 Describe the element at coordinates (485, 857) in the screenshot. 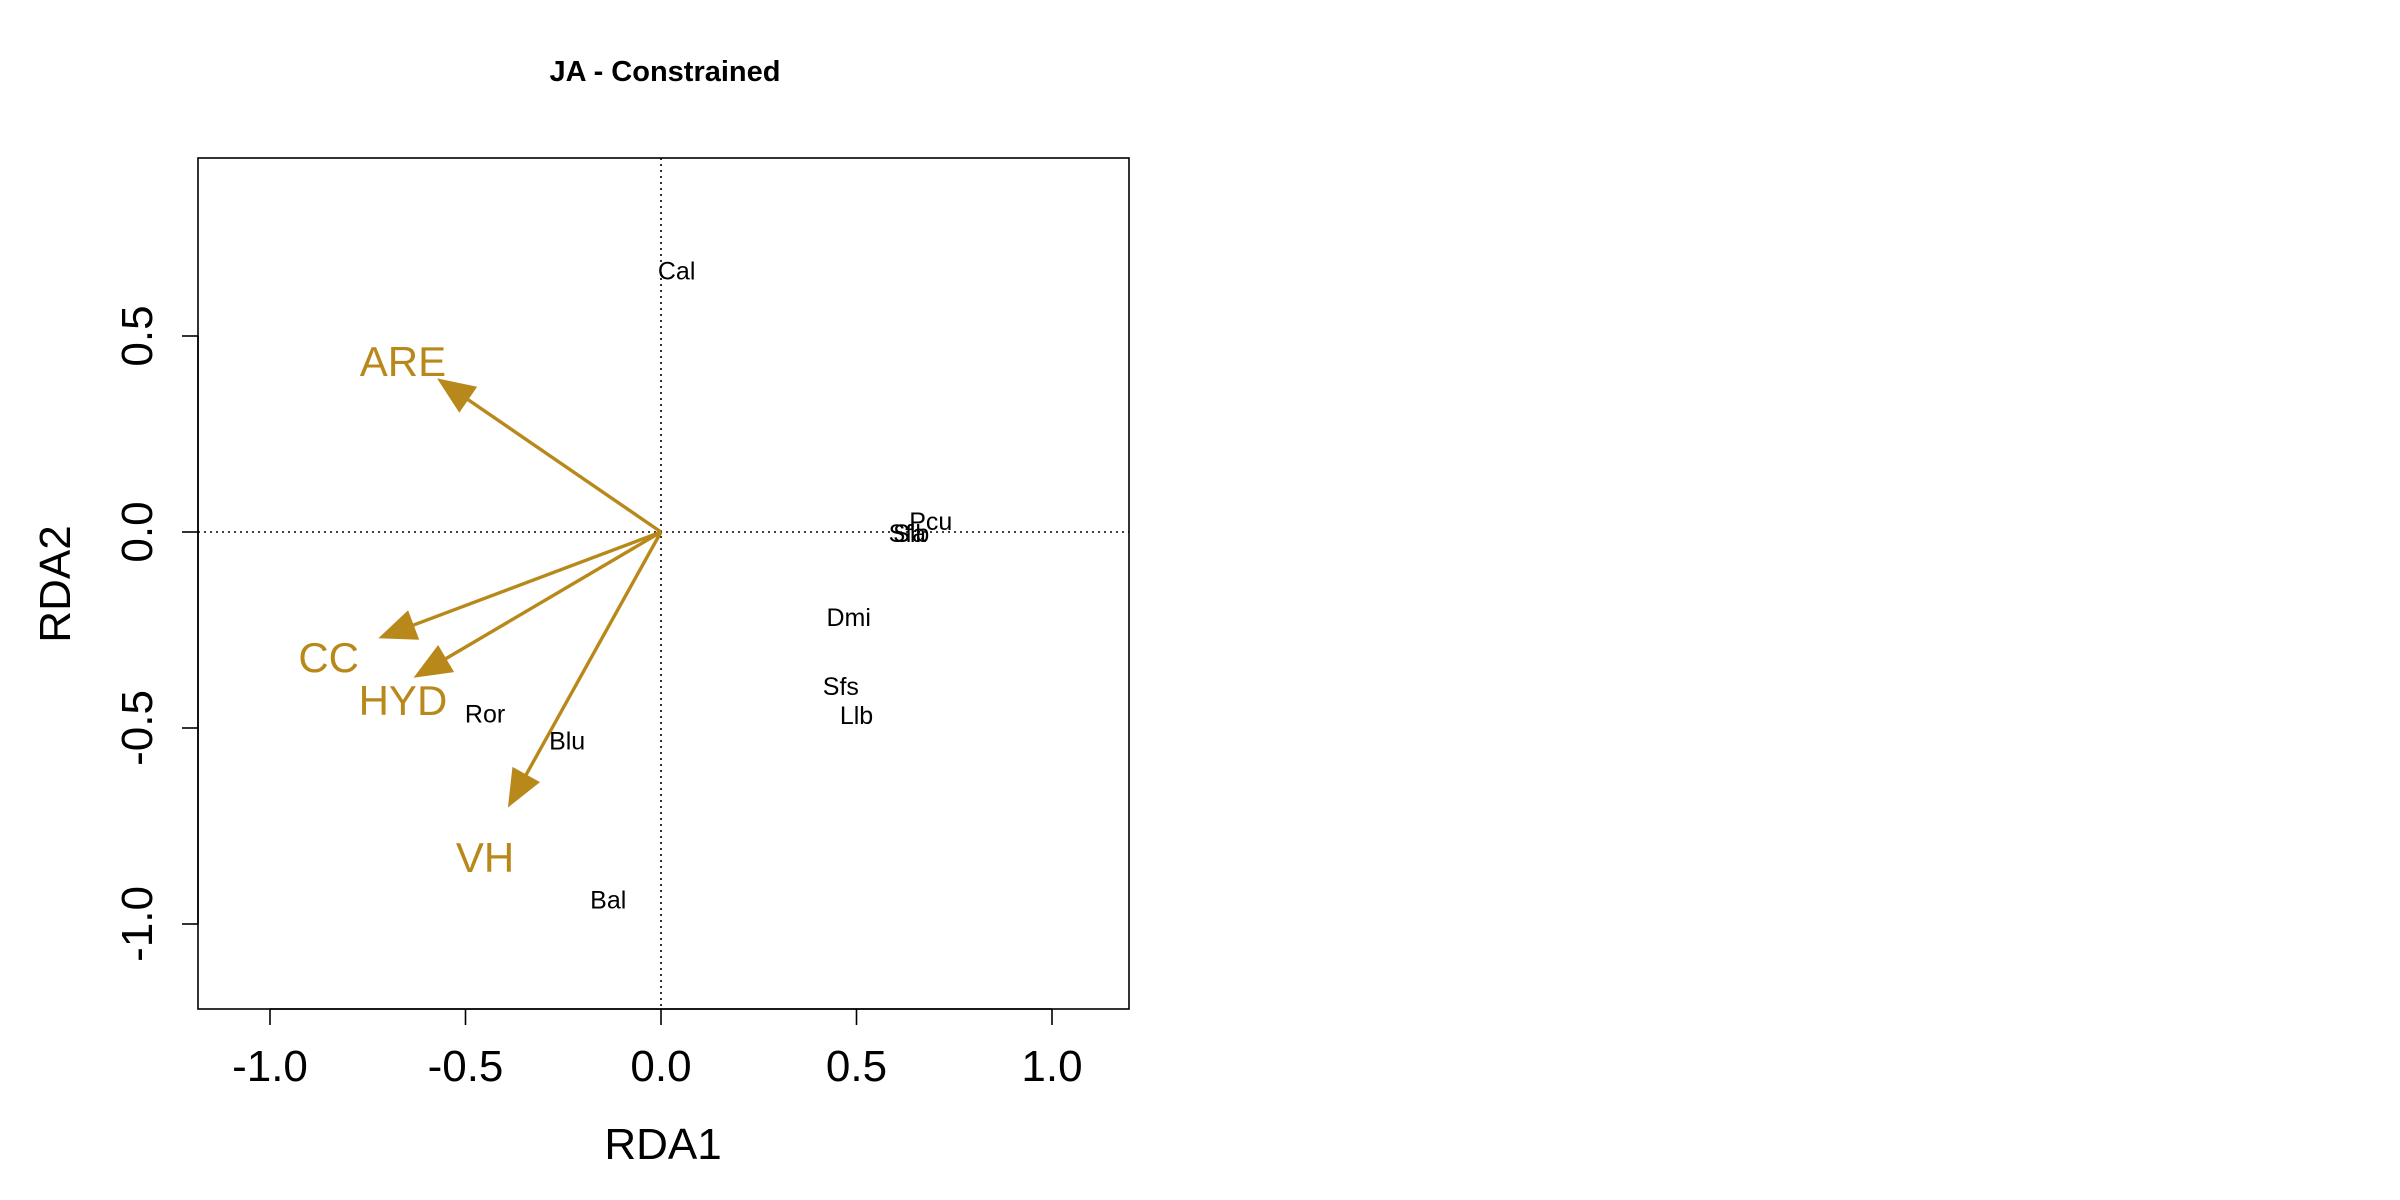

I see `vector-label: VH` at that location.